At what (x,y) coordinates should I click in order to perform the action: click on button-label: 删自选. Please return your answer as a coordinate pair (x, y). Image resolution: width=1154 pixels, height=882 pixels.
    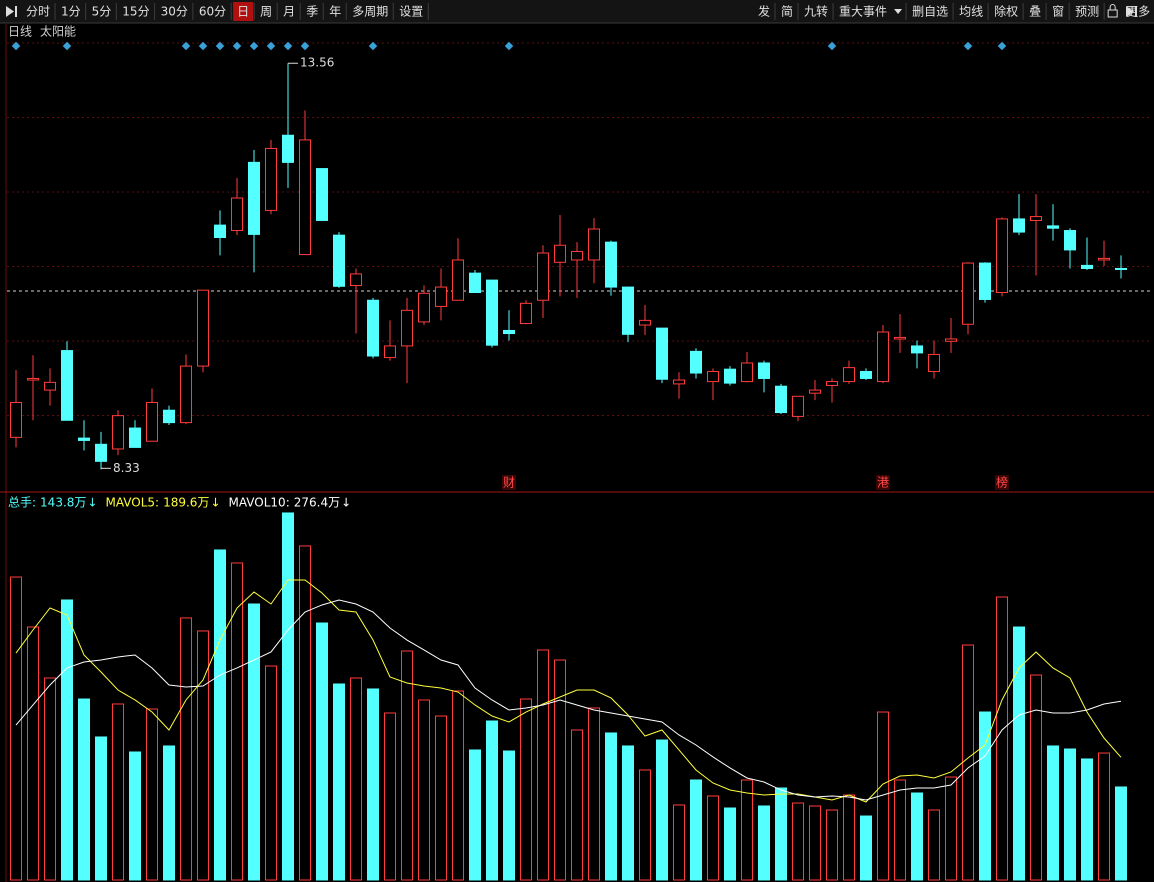
    Looking at the image, I should click on (930, 12).